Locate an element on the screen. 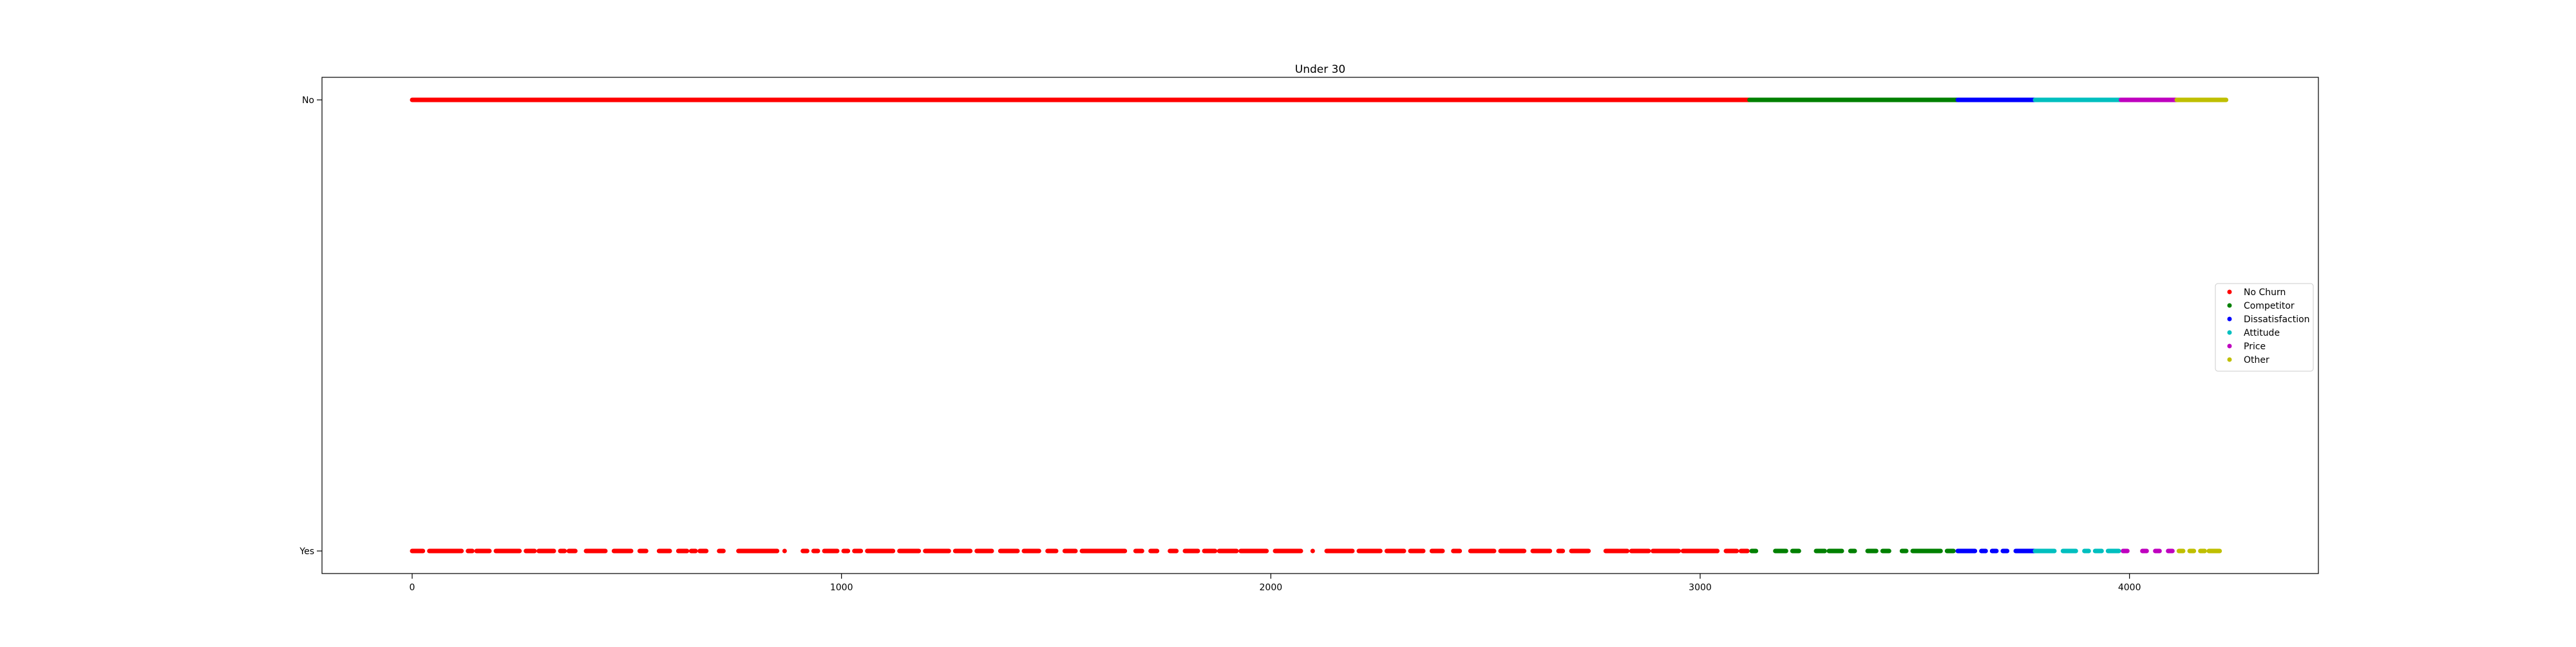 Image resolution: width=2576 pixels, height=647 pixels. series-other is located at coordinates (2201, 325).